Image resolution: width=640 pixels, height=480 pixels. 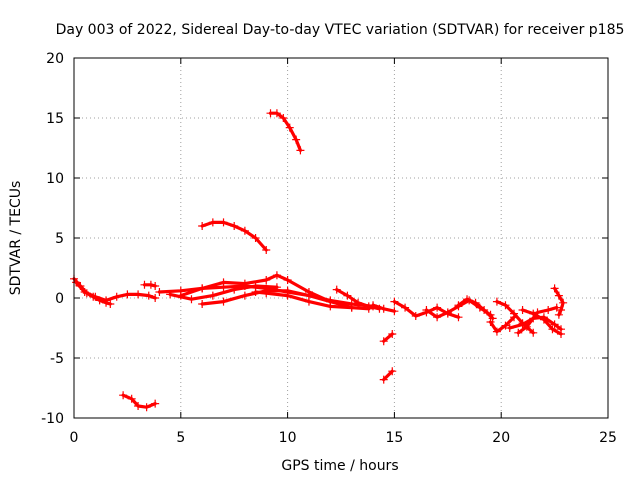 I want to click on y-tick-label: 20, so click(x=55, y=59).